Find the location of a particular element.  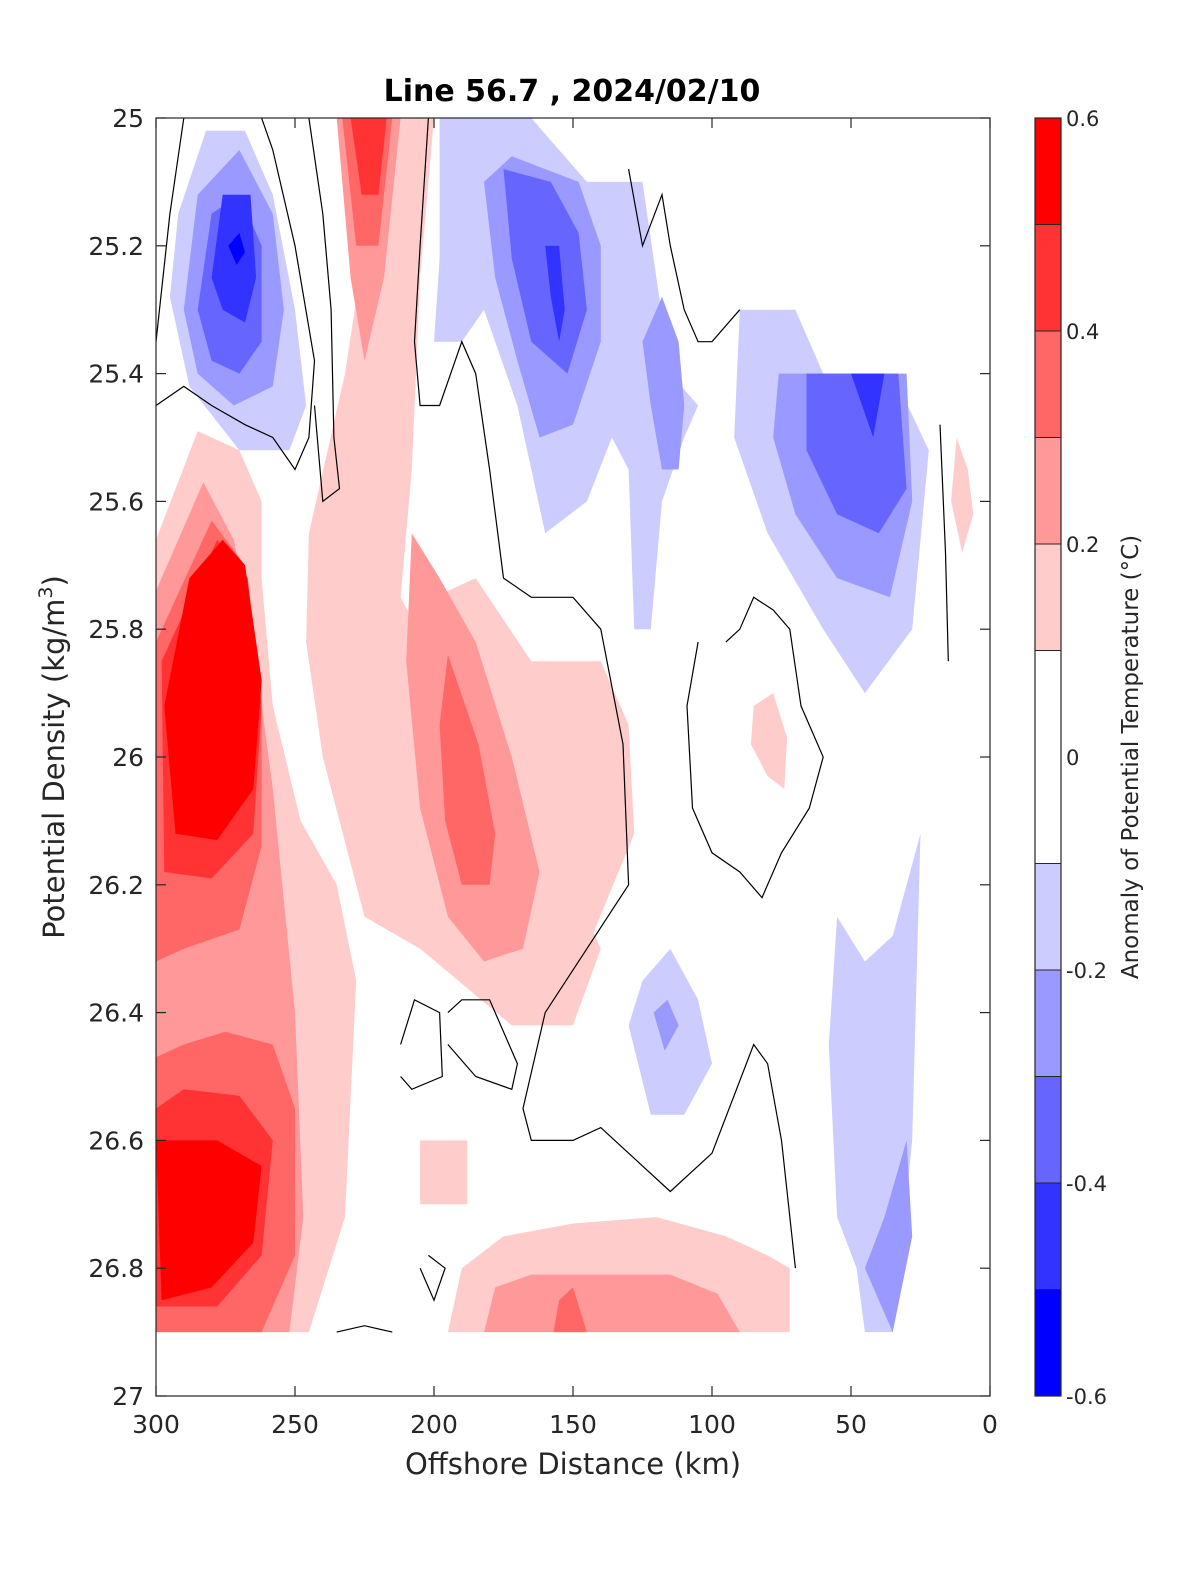

x-tick-label: 150 is located at coordinates (573, 1424).